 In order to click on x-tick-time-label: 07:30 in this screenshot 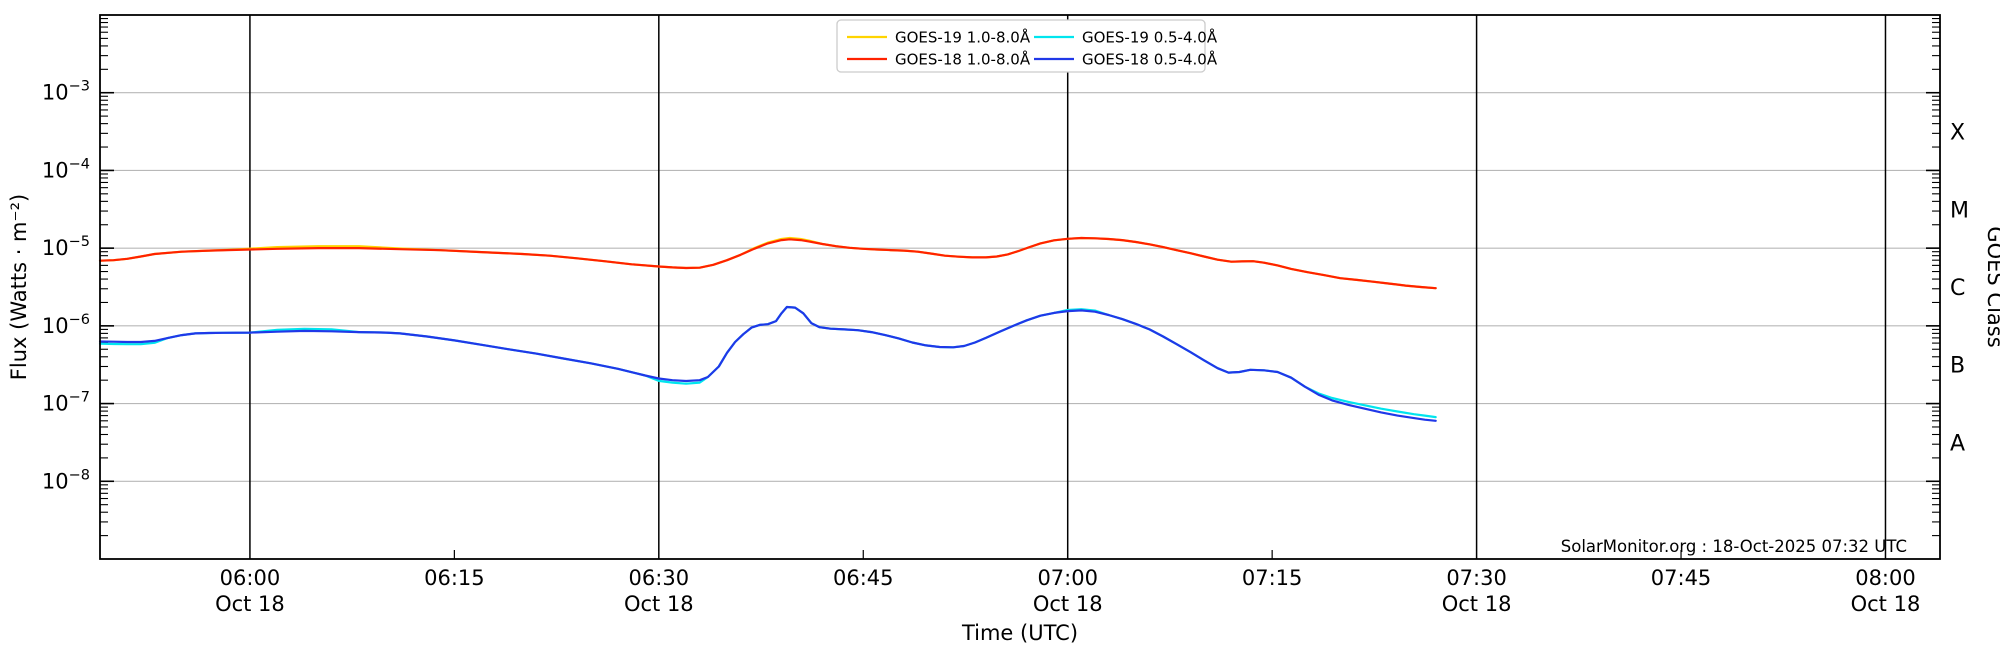, I will do `click(1476, 578)`.